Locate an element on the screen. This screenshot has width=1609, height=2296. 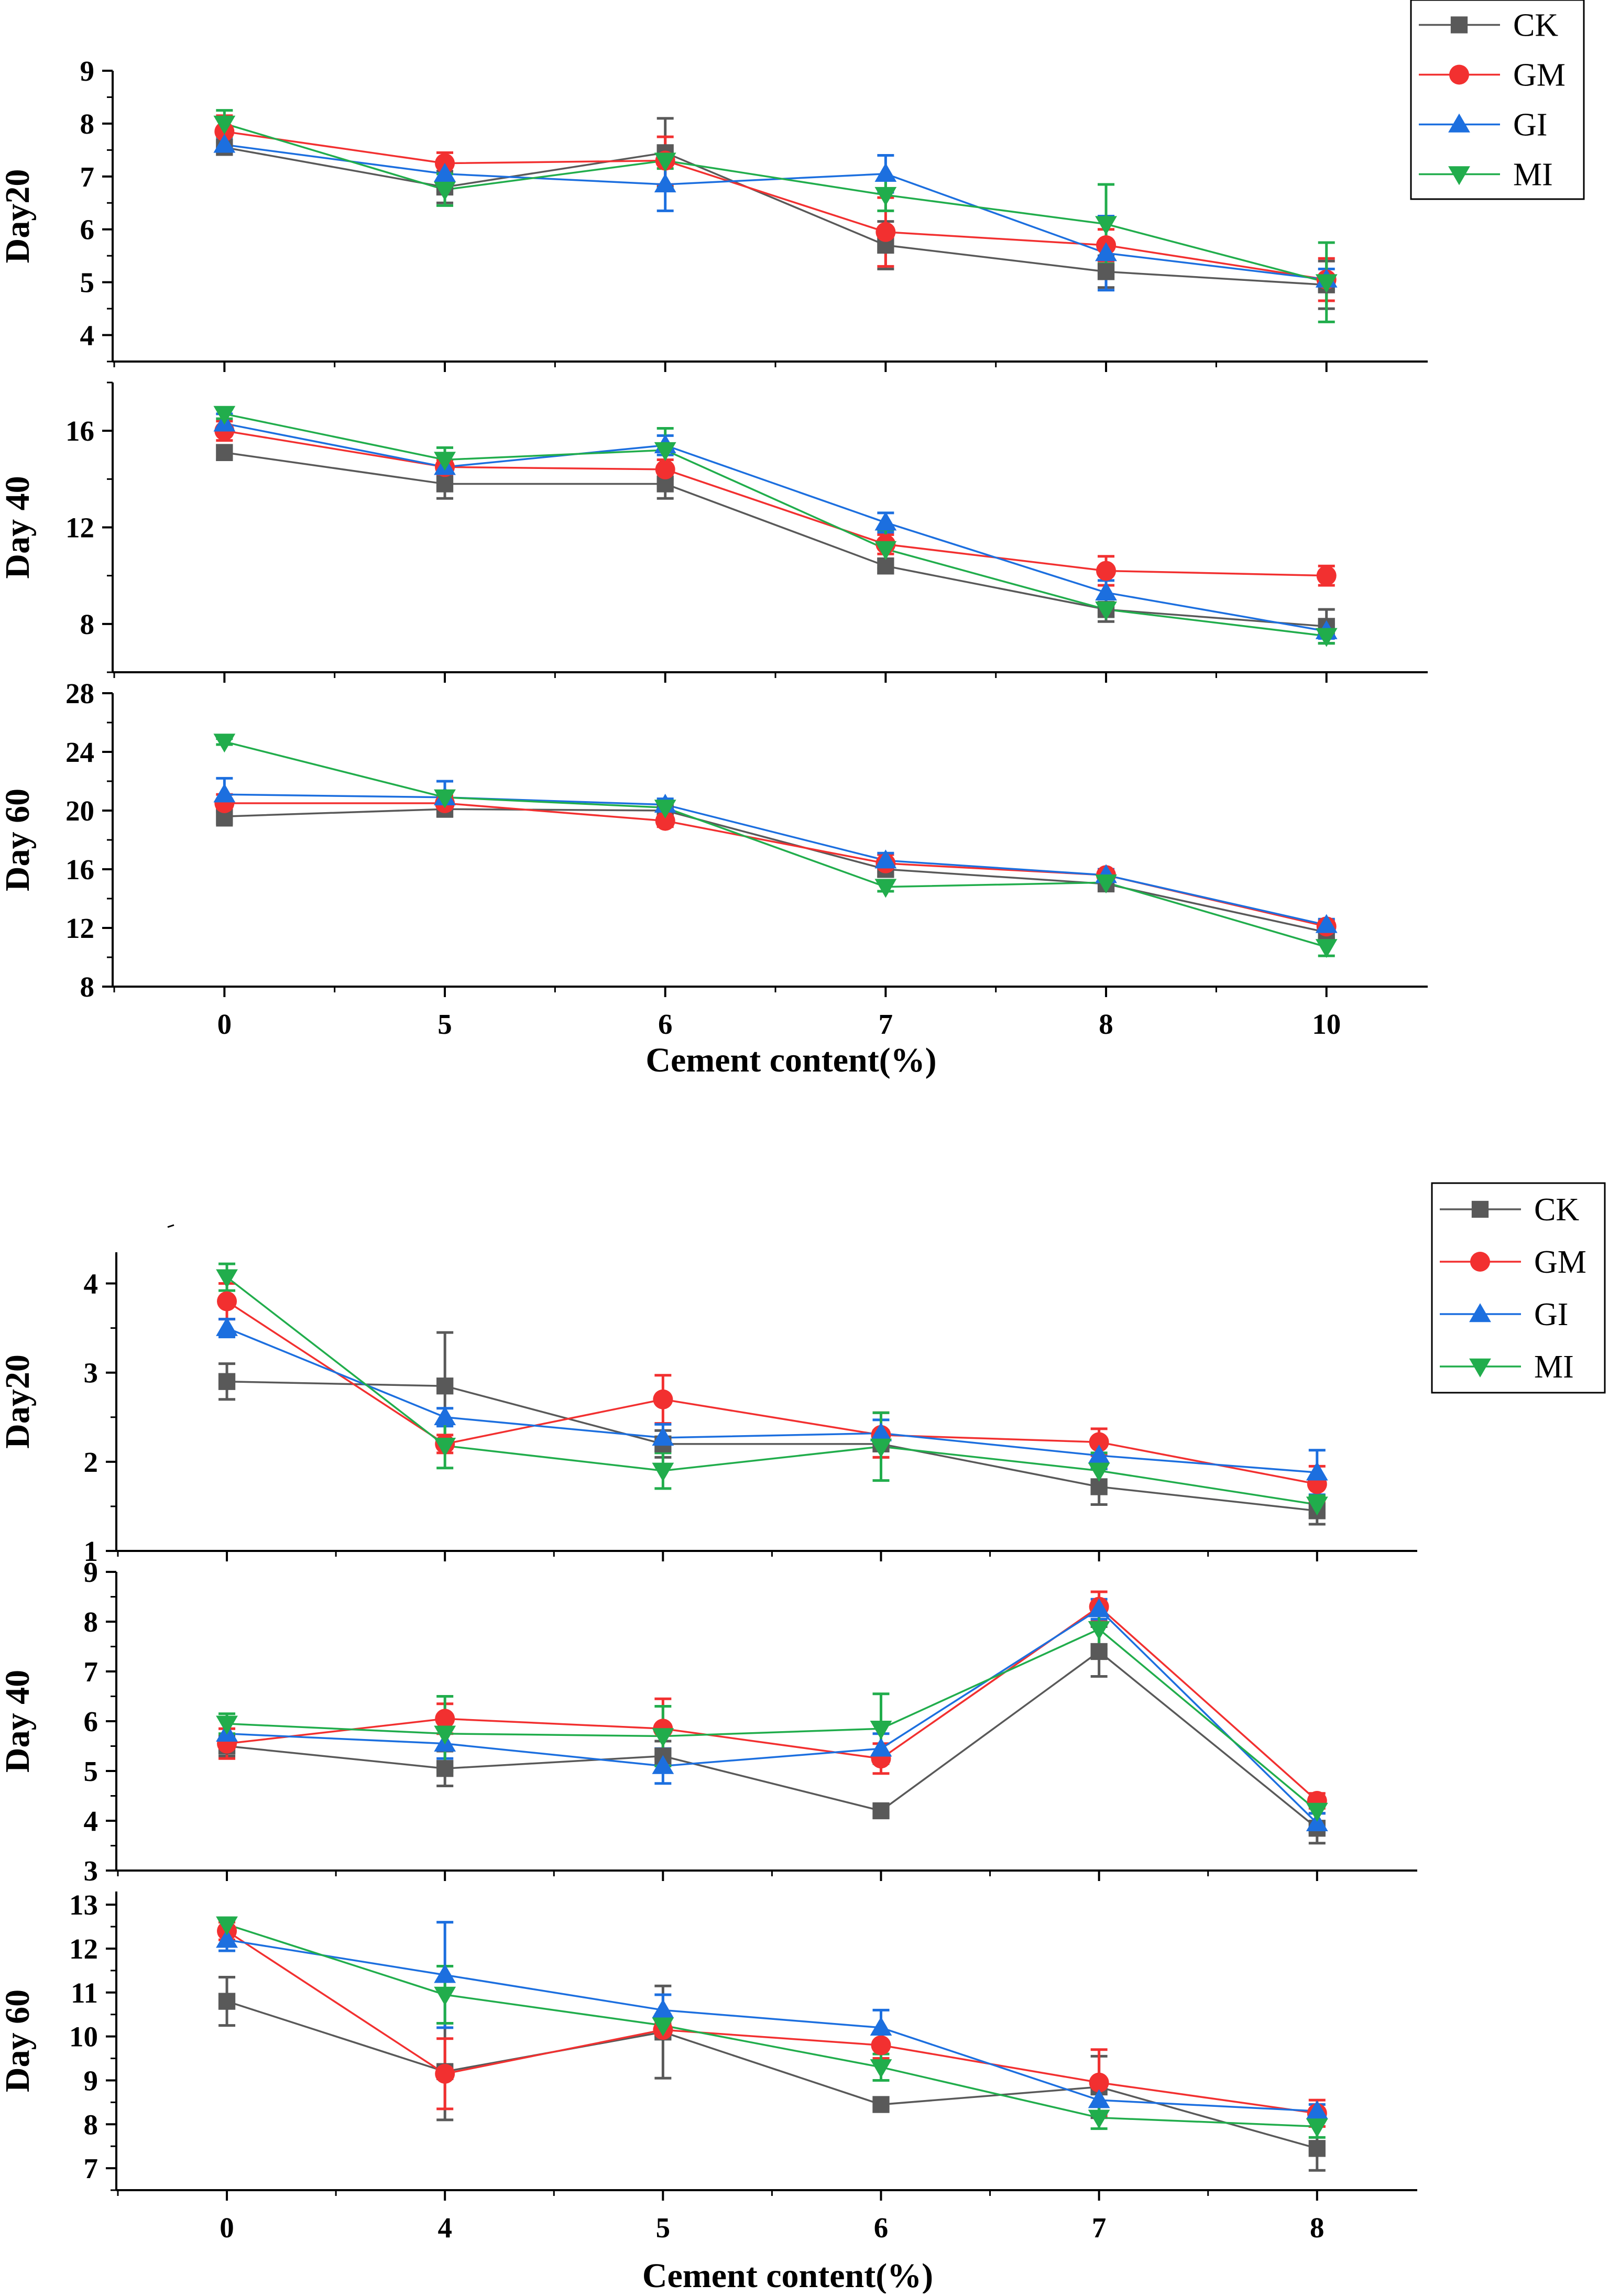
x-tick-label: 0 is located at coordinates (227, 2228).